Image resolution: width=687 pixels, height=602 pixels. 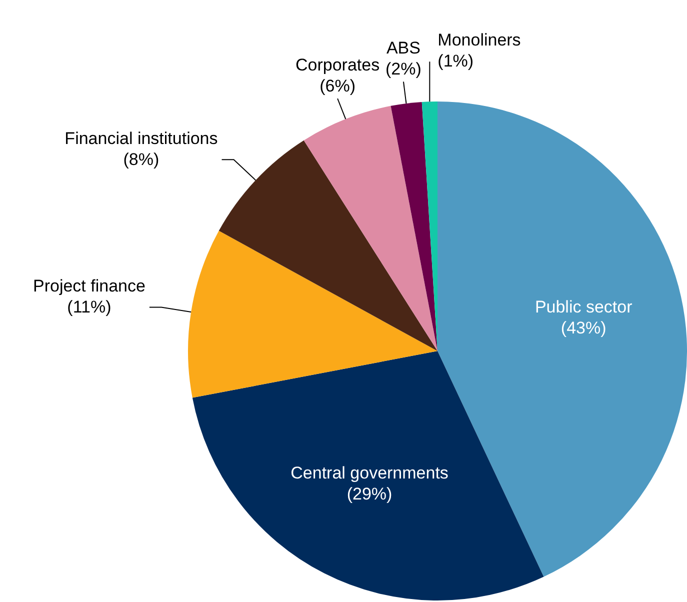 I want to click on data-label: (43%), so click(x=583, y=328).